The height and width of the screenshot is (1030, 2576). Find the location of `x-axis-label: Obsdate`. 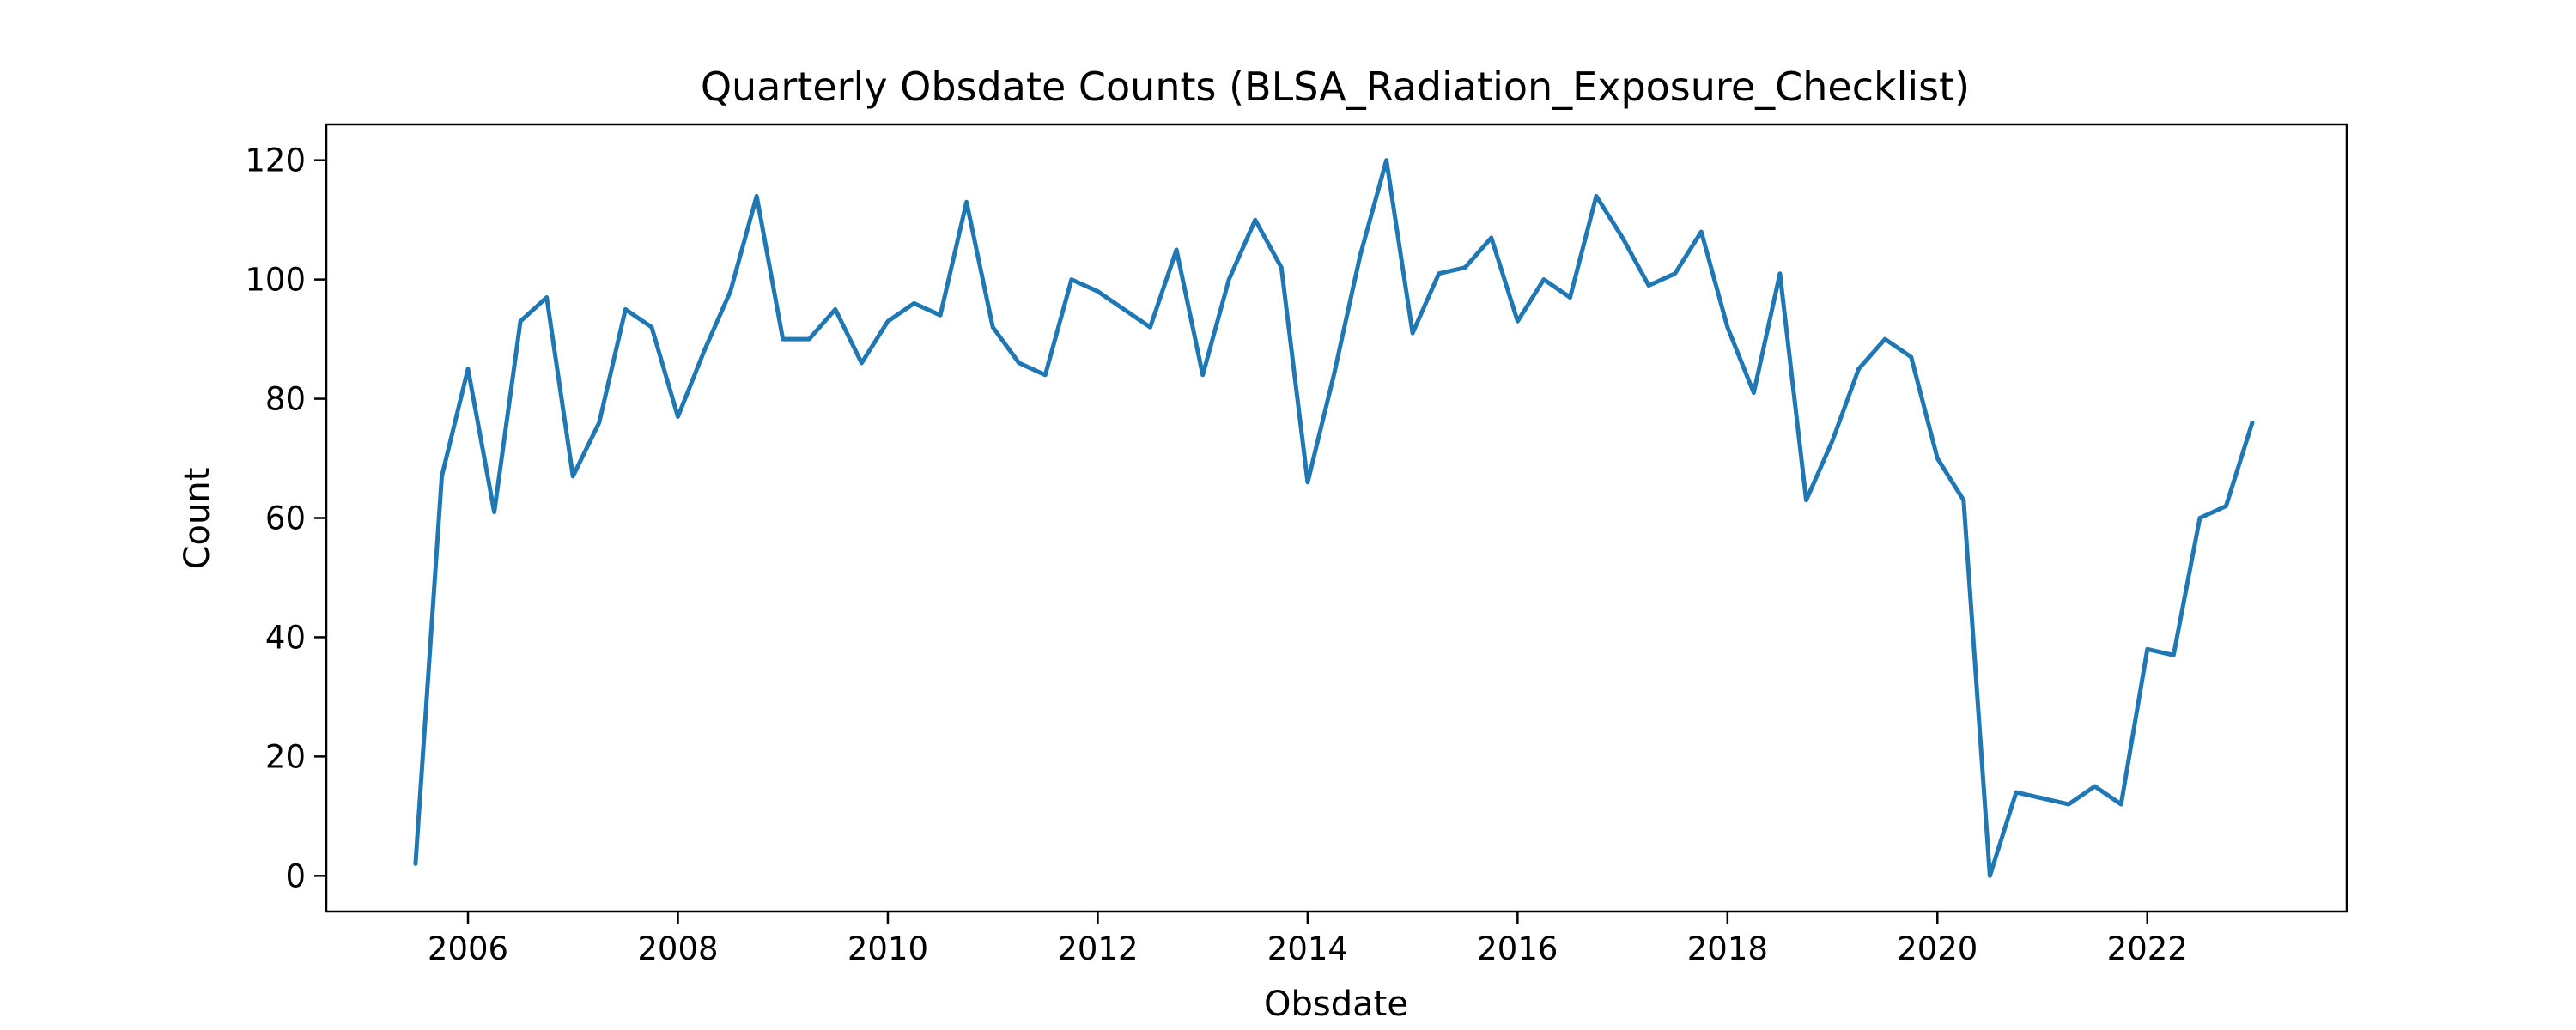

x-axis-label: Obsdate is located at coordinates (1336, 1004).